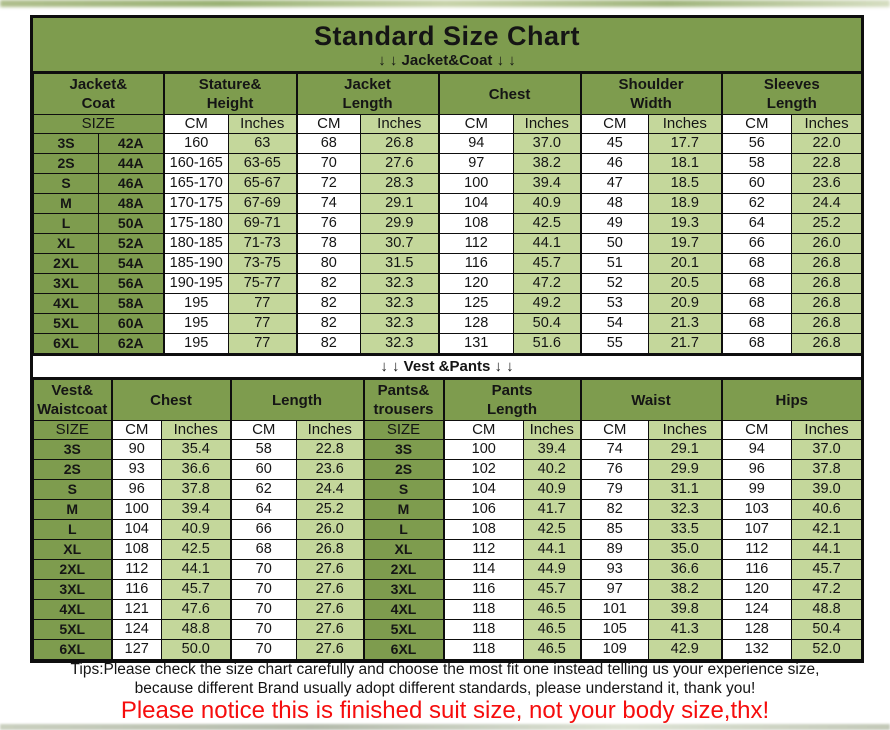  What do you see at coordinates (476, 184) in the screenshot?
I see `value-cell: 100` at bounding box center [476, 184].